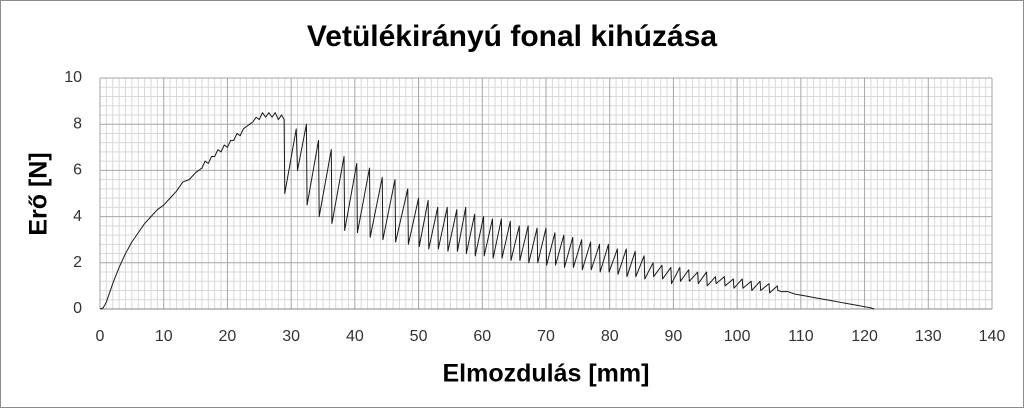 The height and width of the screenshot is (408, 1024). Describe the element at coordinates (674, 336) in the screenshot. I see `x-tick-label: 90` at that location.